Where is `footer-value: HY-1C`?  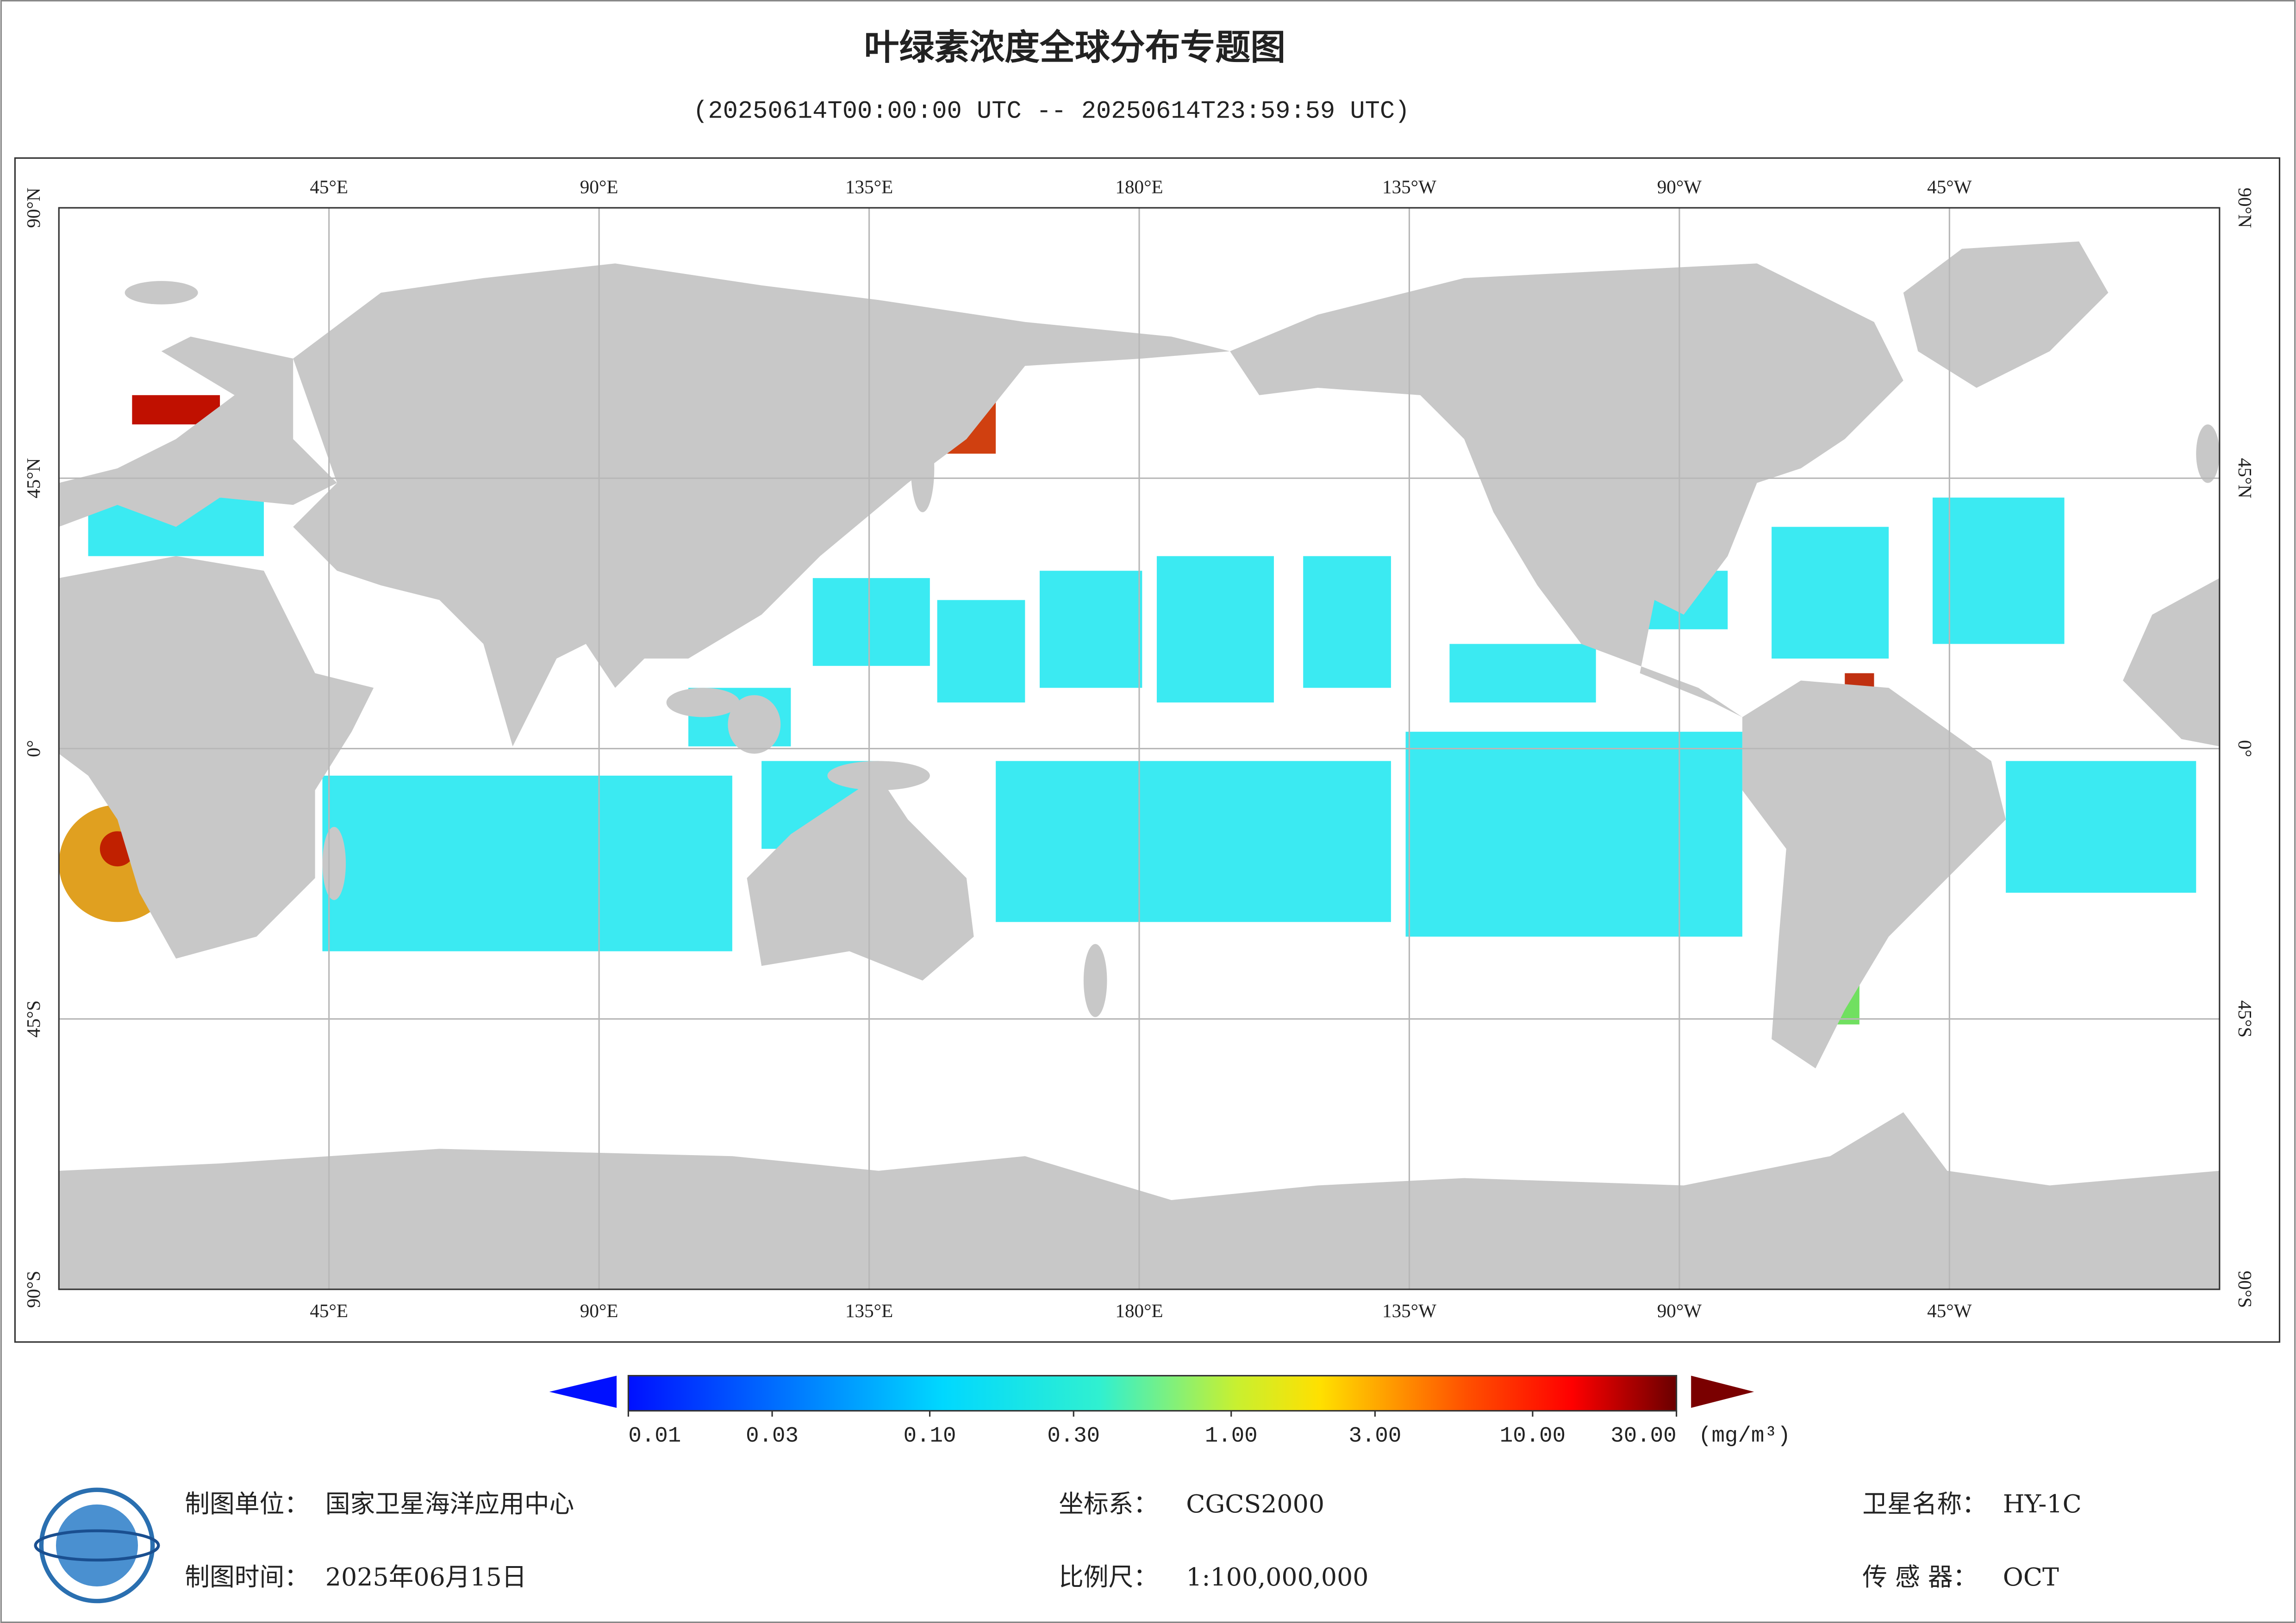
footer-value: HY-1C is located at coordinates (2042, 1503).